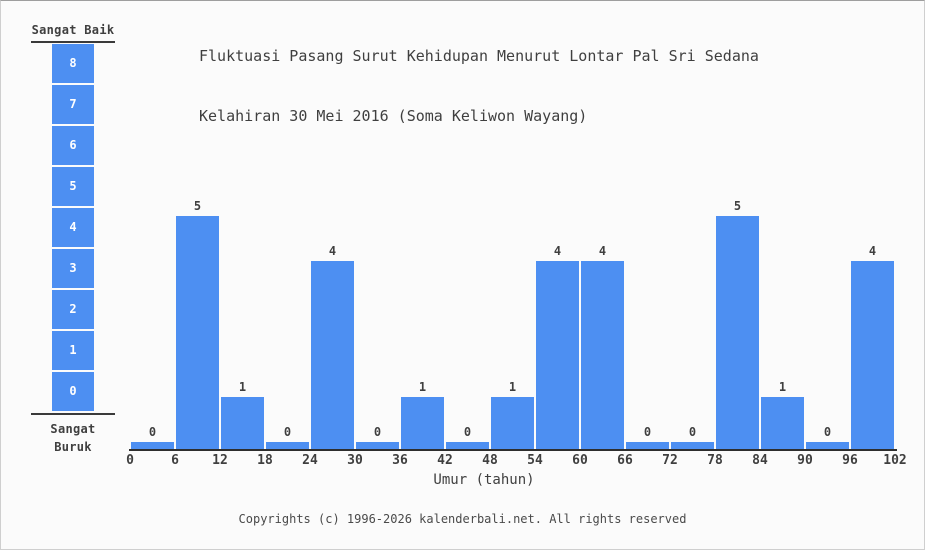  Describe the element at coordinates (400, 460) in the screenshot. I see `x-tick-label-36: 36` at that location.